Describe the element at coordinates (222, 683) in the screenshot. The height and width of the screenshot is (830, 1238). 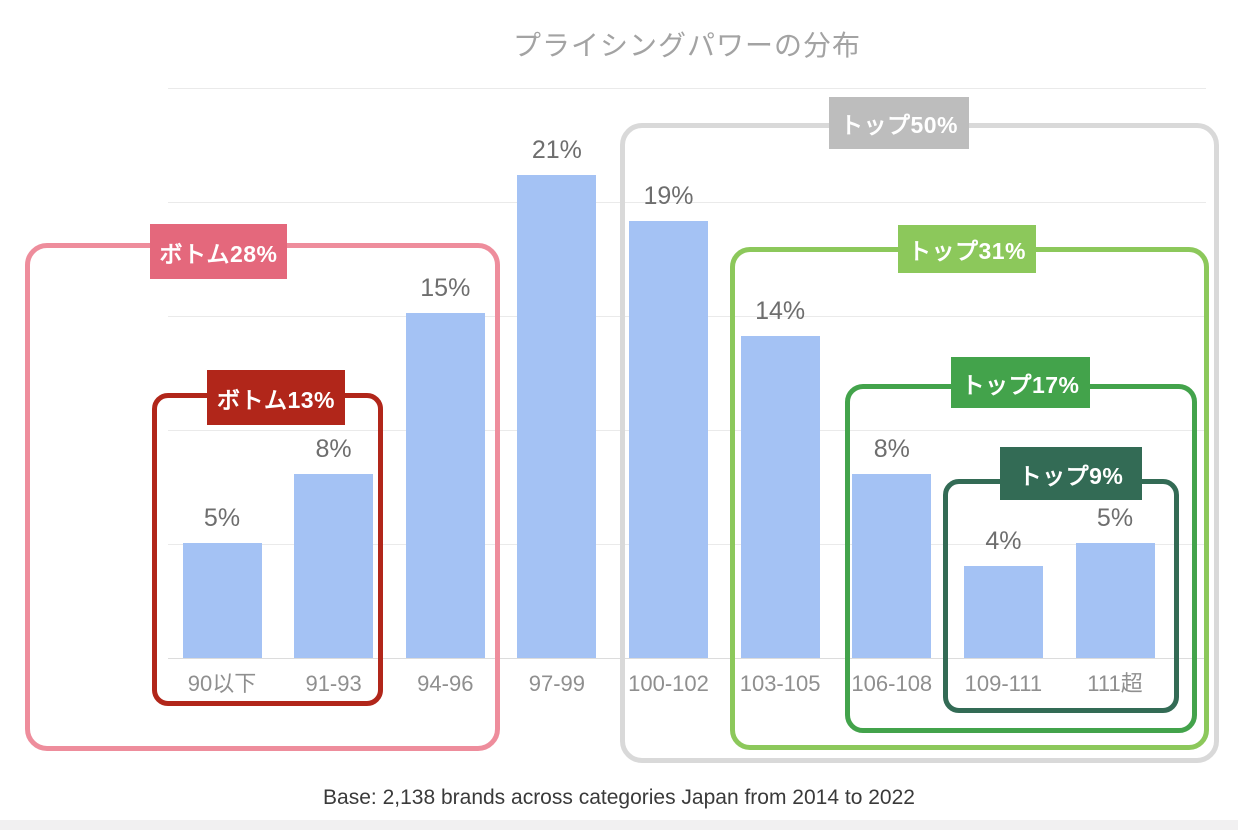
I see `x-axis-label-0: 90以下` at that location.